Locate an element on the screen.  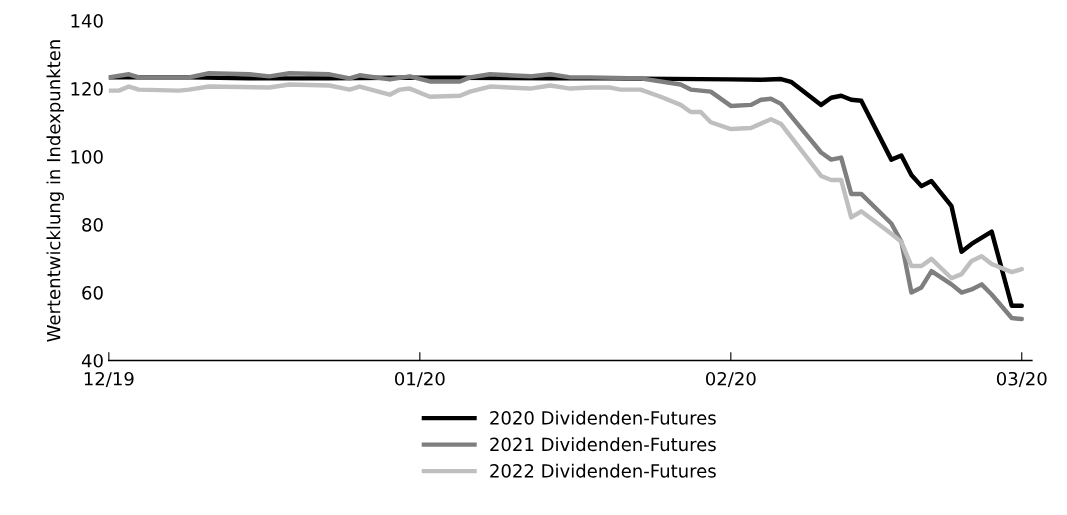
y-tick-label: 120 is located at coordinates (87, 89).